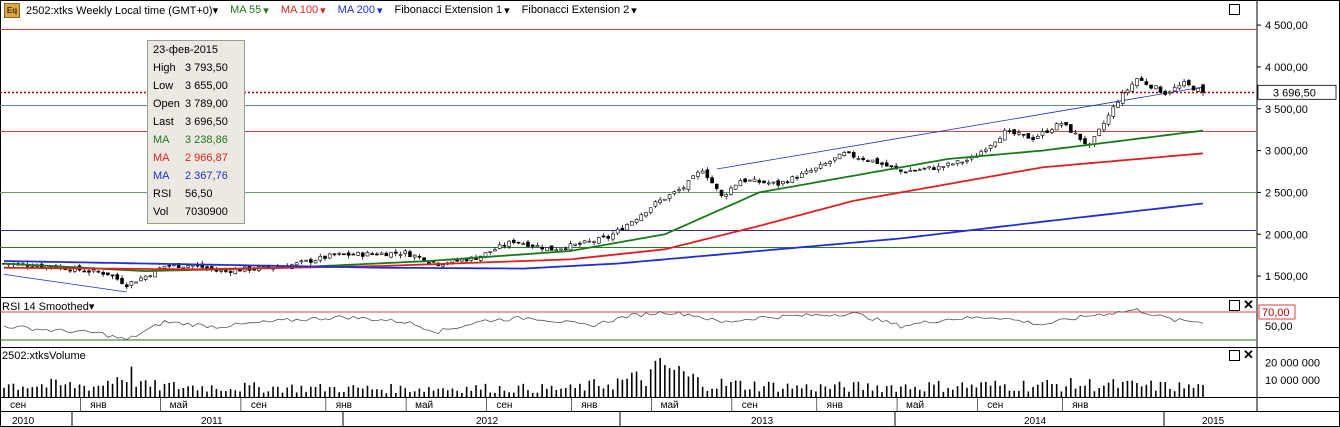  I want to click on info-label: High, so click(164, 68).